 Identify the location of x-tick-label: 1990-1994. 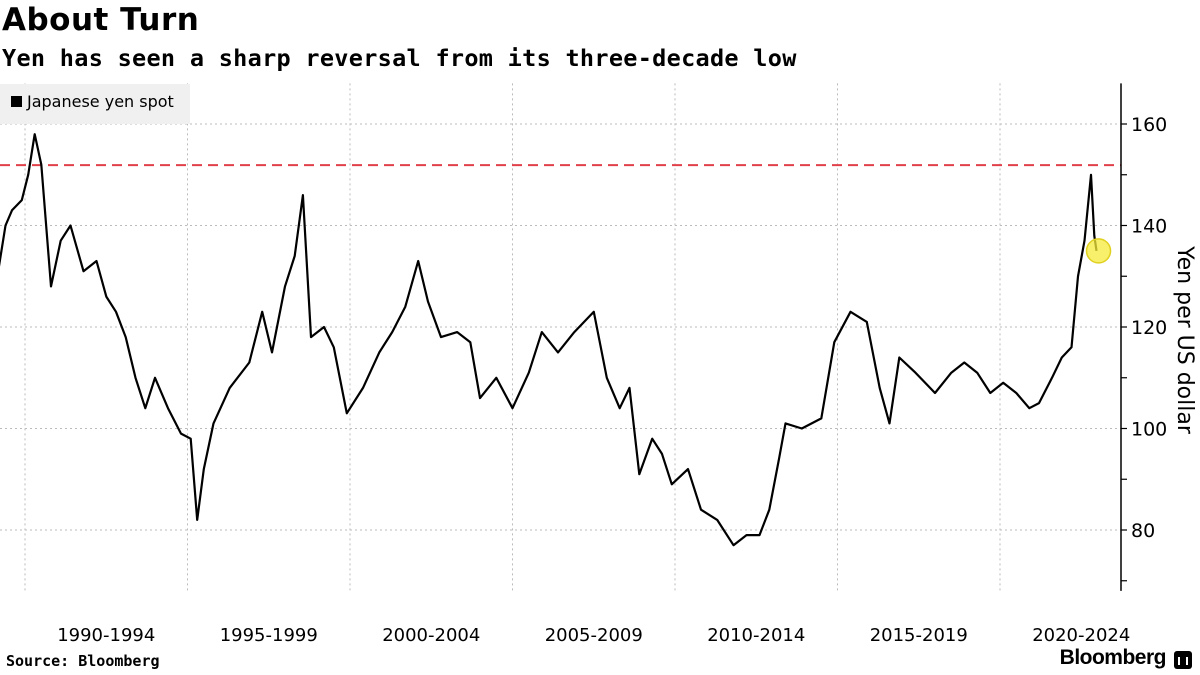
(106, 635).